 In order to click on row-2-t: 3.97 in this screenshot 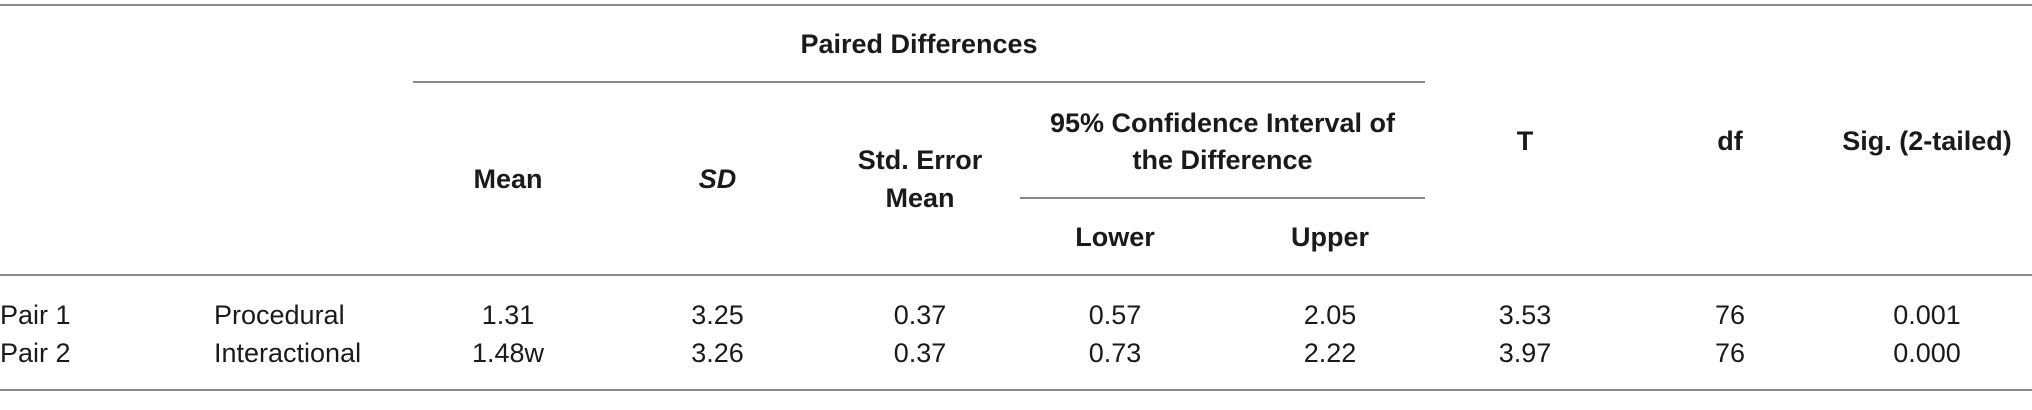, I will do `click(1525, 353)`.